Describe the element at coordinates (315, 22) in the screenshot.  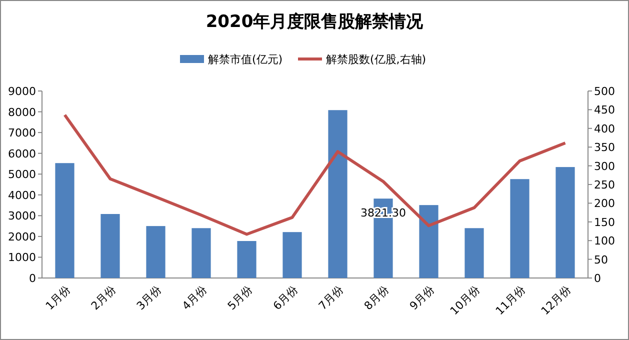
I see `chart-title: 2020年月度限售股解禁情况` at that location.